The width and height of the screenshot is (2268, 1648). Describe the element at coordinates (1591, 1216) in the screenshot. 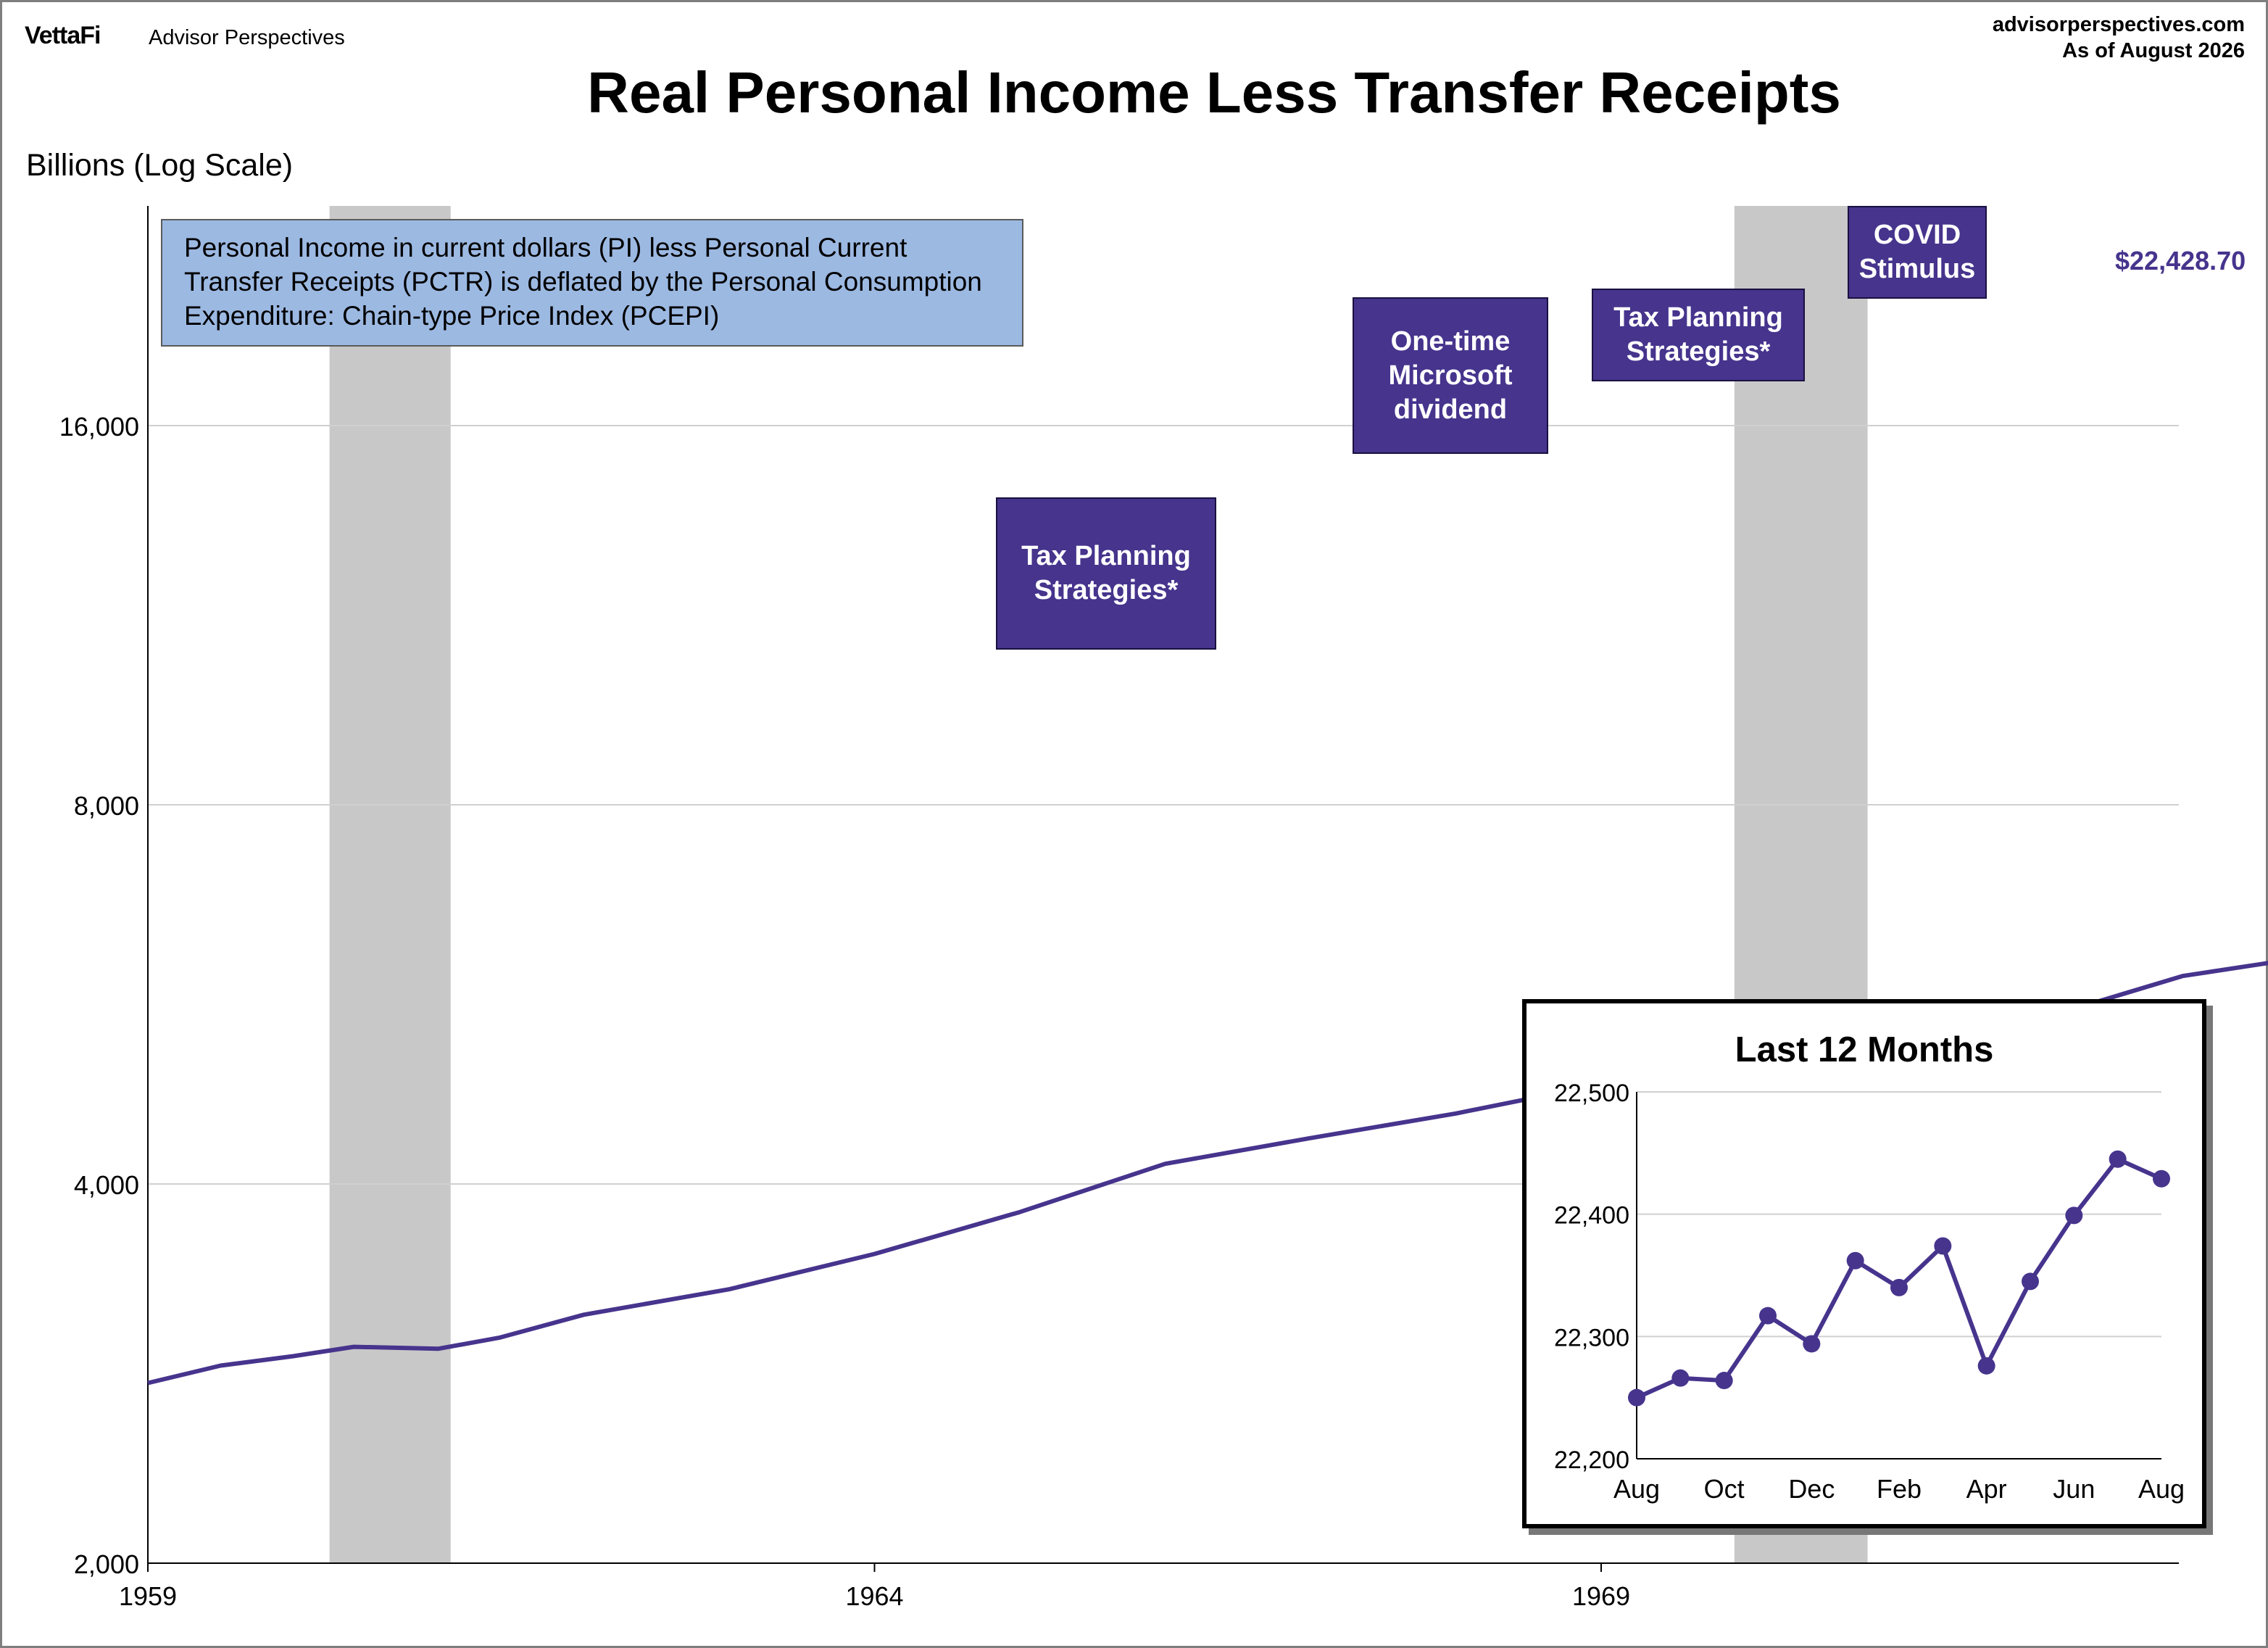

I see `inset-y-tick-label: 22,400` at that location.